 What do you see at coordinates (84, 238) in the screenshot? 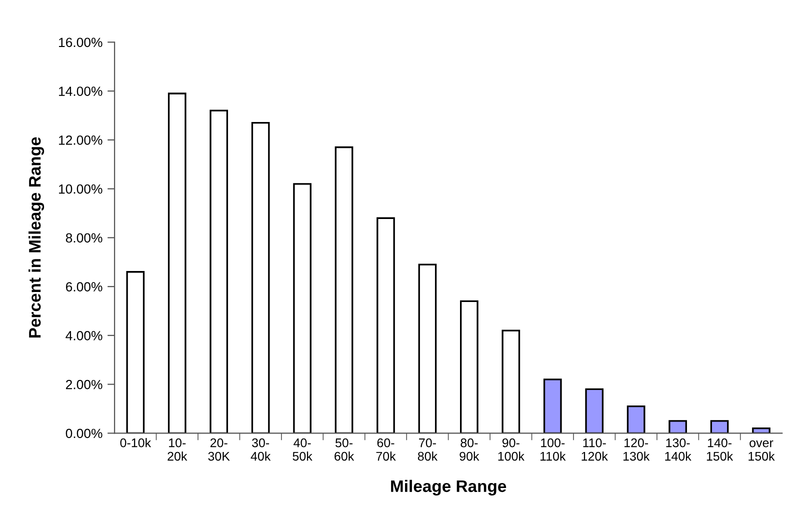
I see `y-tick-label: 8.00%` at bounding box center [84, 238].